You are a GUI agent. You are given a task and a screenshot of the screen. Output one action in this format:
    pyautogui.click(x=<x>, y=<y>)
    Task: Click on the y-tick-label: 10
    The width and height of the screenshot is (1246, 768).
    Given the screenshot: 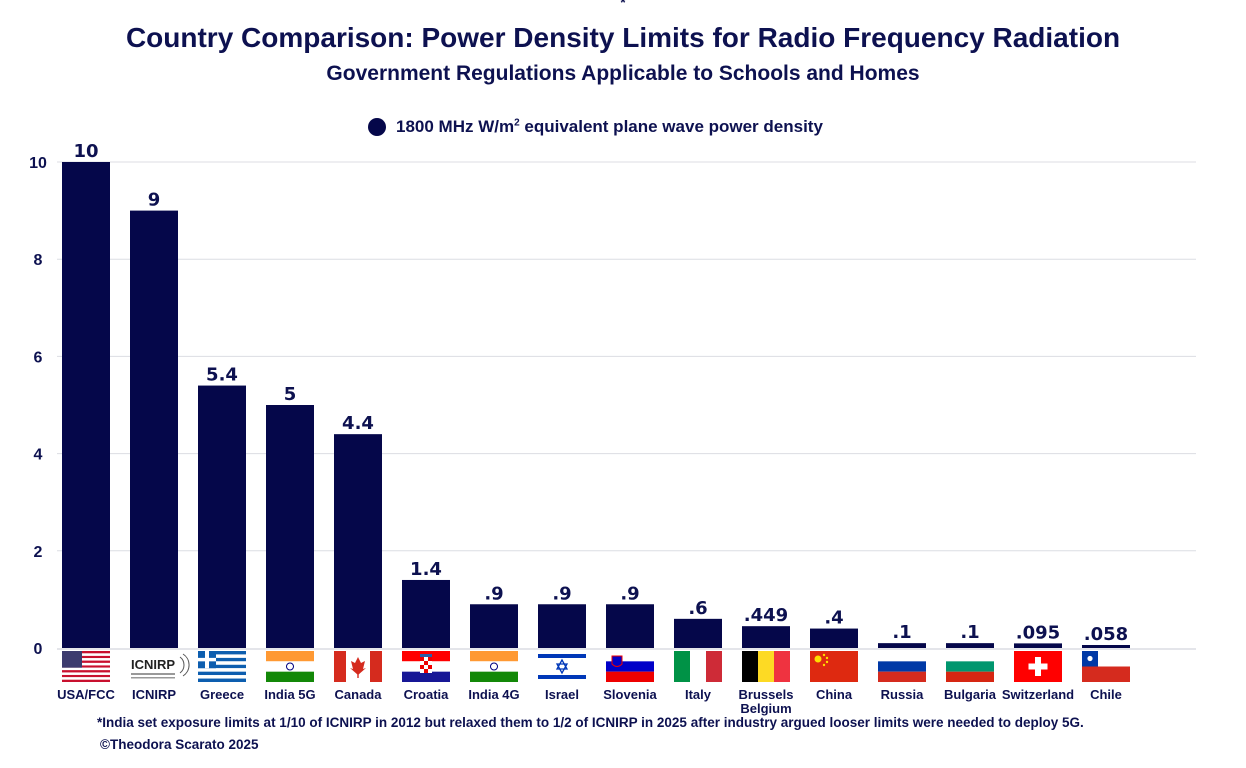 What is the action you would take?
    pyautogui.click(x=38, y=163)
    